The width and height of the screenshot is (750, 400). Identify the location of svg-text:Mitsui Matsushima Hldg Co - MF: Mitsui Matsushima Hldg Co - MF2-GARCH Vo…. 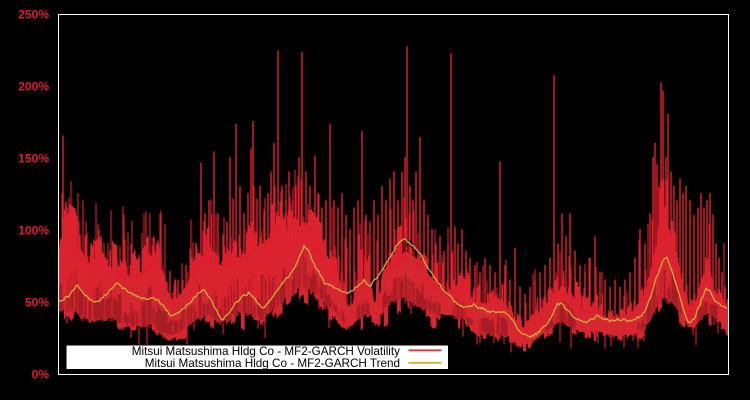
(266, 351).